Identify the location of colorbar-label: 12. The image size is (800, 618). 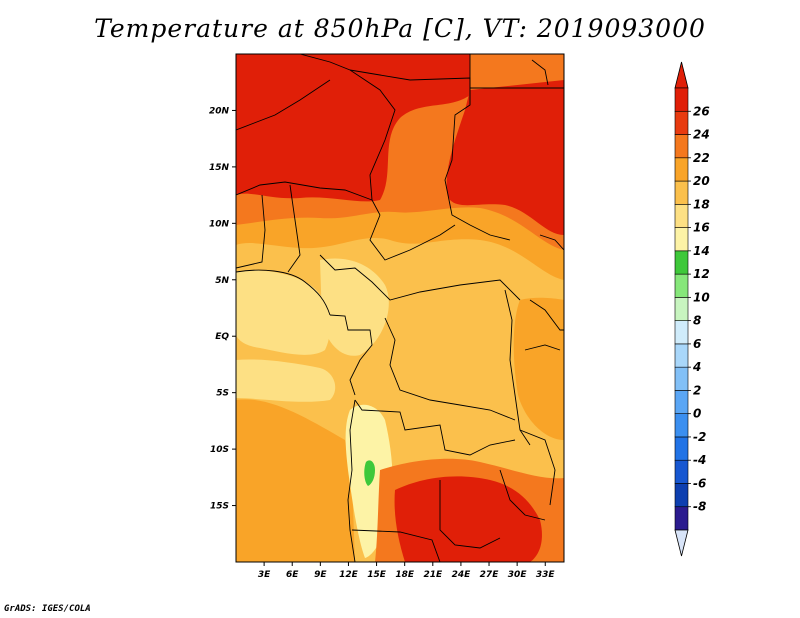
(701, 274).